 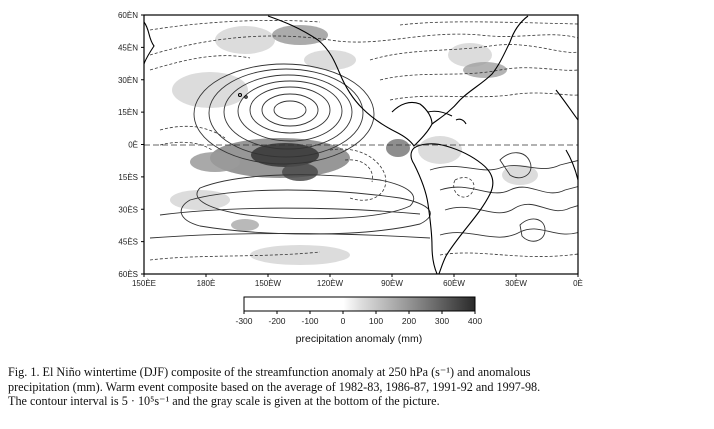 I want to click on longitude-label: 30ÈW, so click(x=516, y=283).